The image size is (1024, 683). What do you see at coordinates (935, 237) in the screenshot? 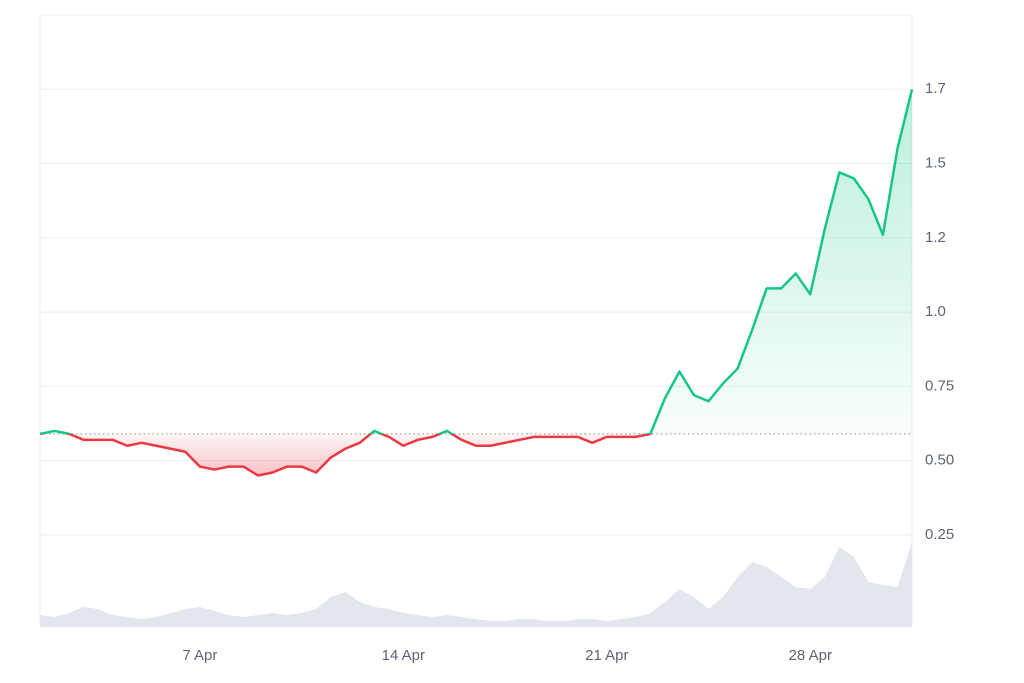
I see `y-tick-label: 1.2` at bounding box center [935, 237].